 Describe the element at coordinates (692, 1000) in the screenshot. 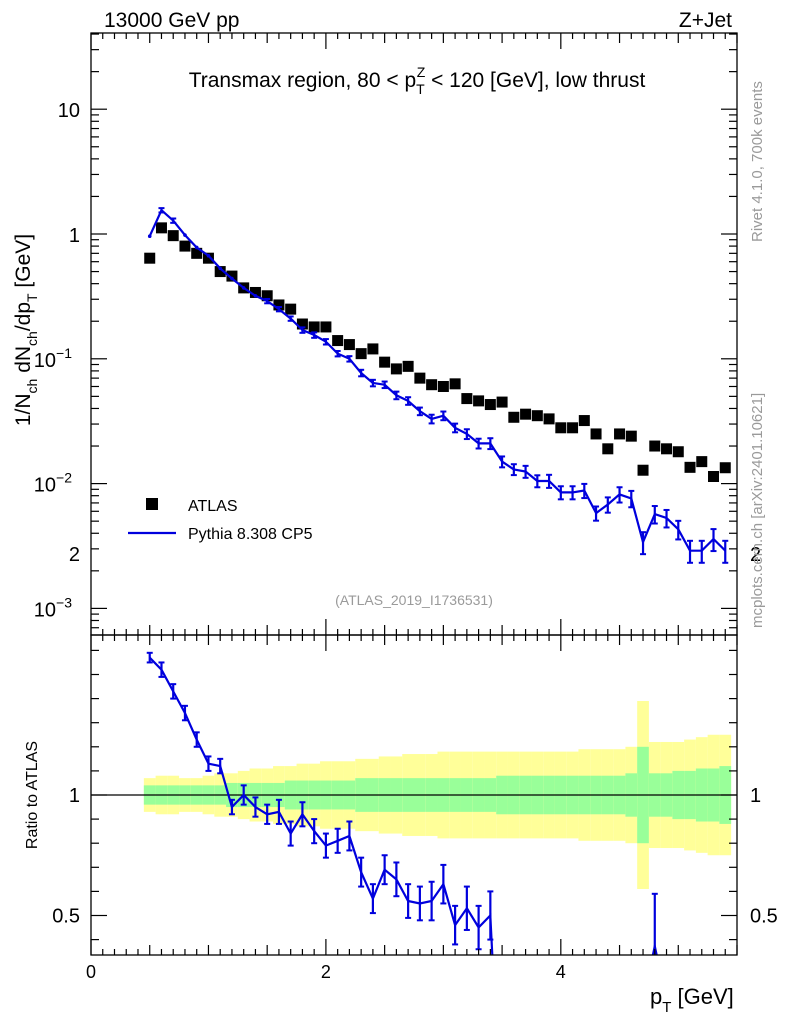

I see `x-axis-label: pT [GeV]` at that location.